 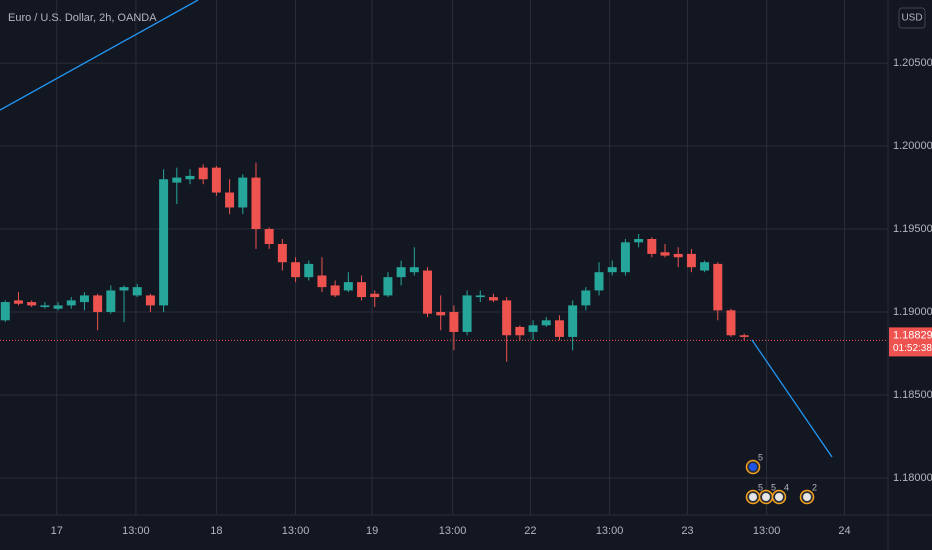 What do you see at coordinates (844, 531) in the screenshot?
I see `x-tick-label: 24` at bounding box center [844, 531].